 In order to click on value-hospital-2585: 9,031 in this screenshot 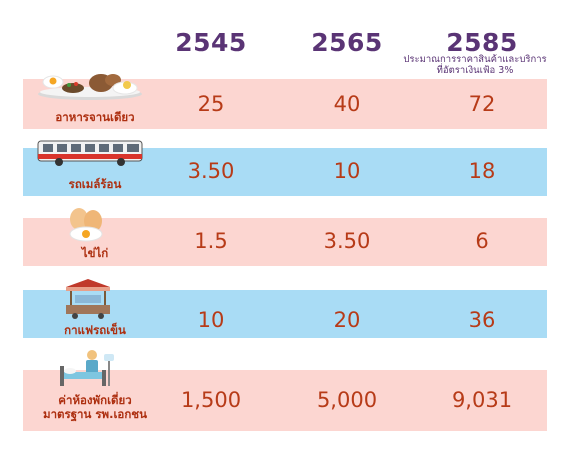, I will do `click(482, 400)`.